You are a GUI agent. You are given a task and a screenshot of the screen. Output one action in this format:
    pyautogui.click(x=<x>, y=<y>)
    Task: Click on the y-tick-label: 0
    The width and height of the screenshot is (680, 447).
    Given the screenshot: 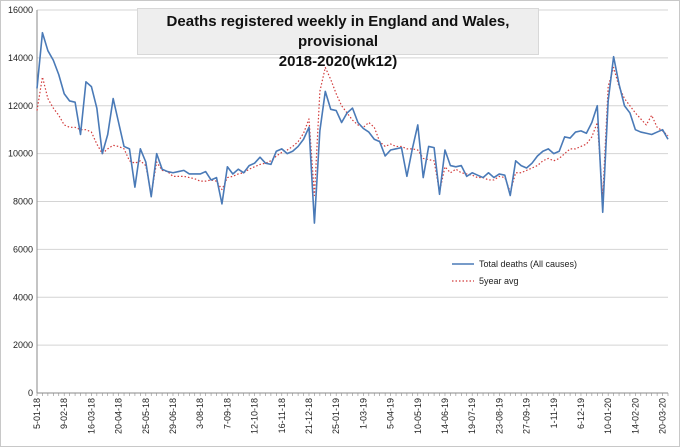 What is the action you would take?
    pyautogui.click(x=30, y=393)
    